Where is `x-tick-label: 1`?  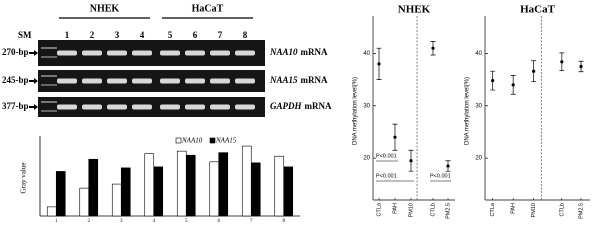
x-tick-label: 1 is located at coordinates (56, 221).